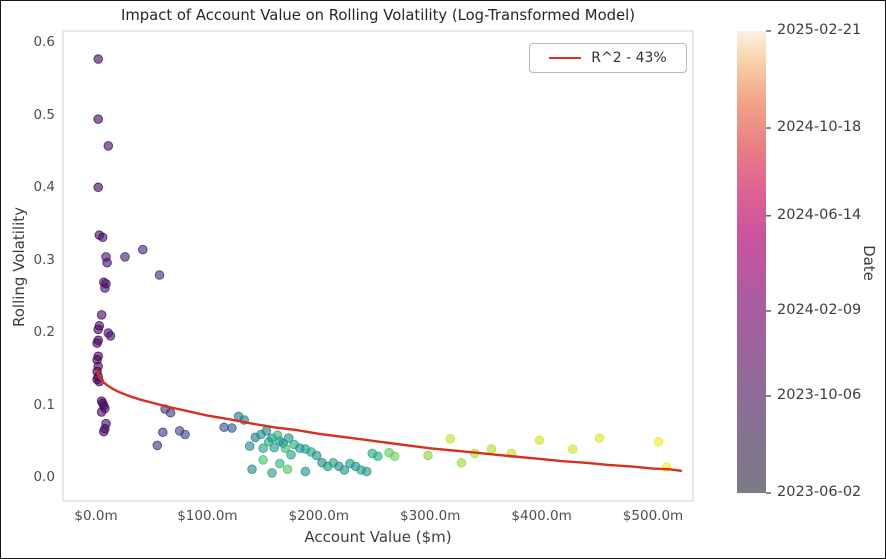  Describe the element at coordinates (44, 477) in the screenshot. I see `y-tick-label: 0.0` at that location.